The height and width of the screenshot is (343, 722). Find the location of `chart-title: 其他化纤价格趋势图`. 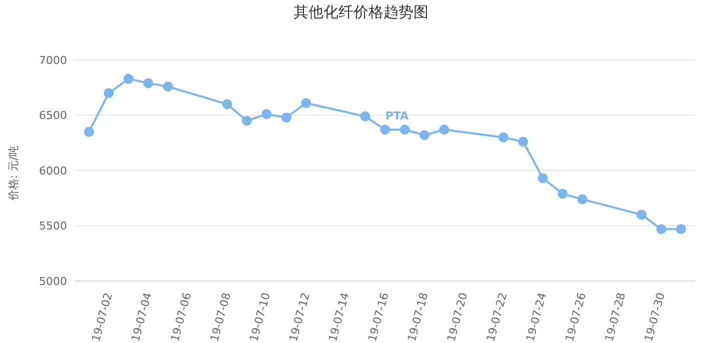

chart-title: 其他化纤价格趋势图 is located at coordinates (361, 12).